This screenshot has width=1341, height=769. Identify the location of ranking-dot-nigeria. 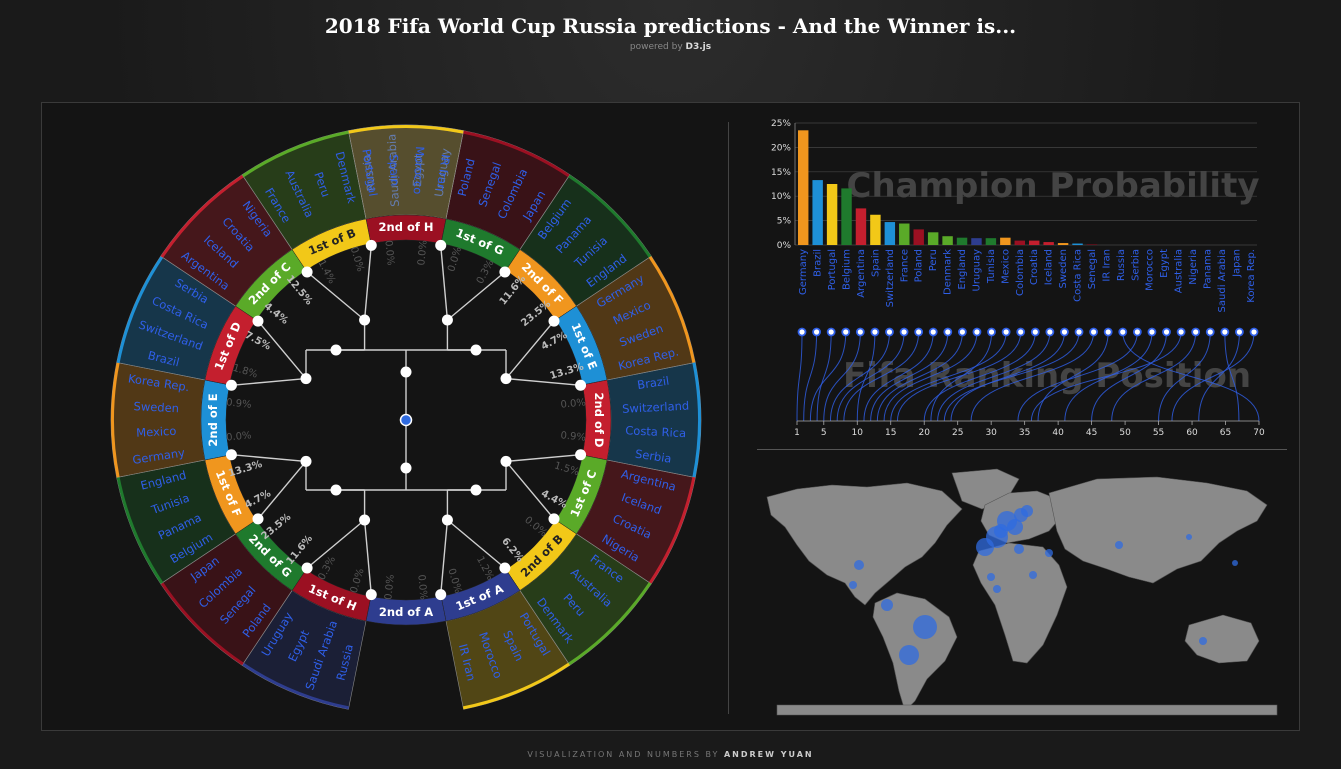
(1196, 332).